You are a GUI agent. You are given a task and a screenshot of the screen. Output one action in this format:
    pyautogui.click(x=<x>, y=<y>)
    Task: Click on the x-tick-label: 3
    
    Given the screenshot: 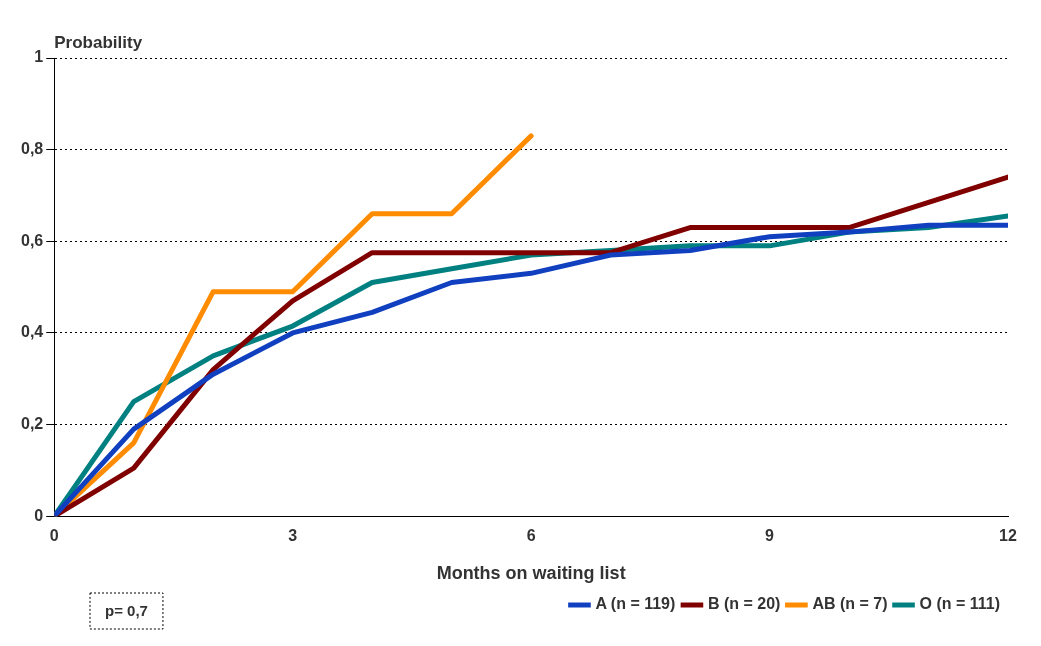 What is the action you would take?
    pyautogui.click(x=293, y=536)
    